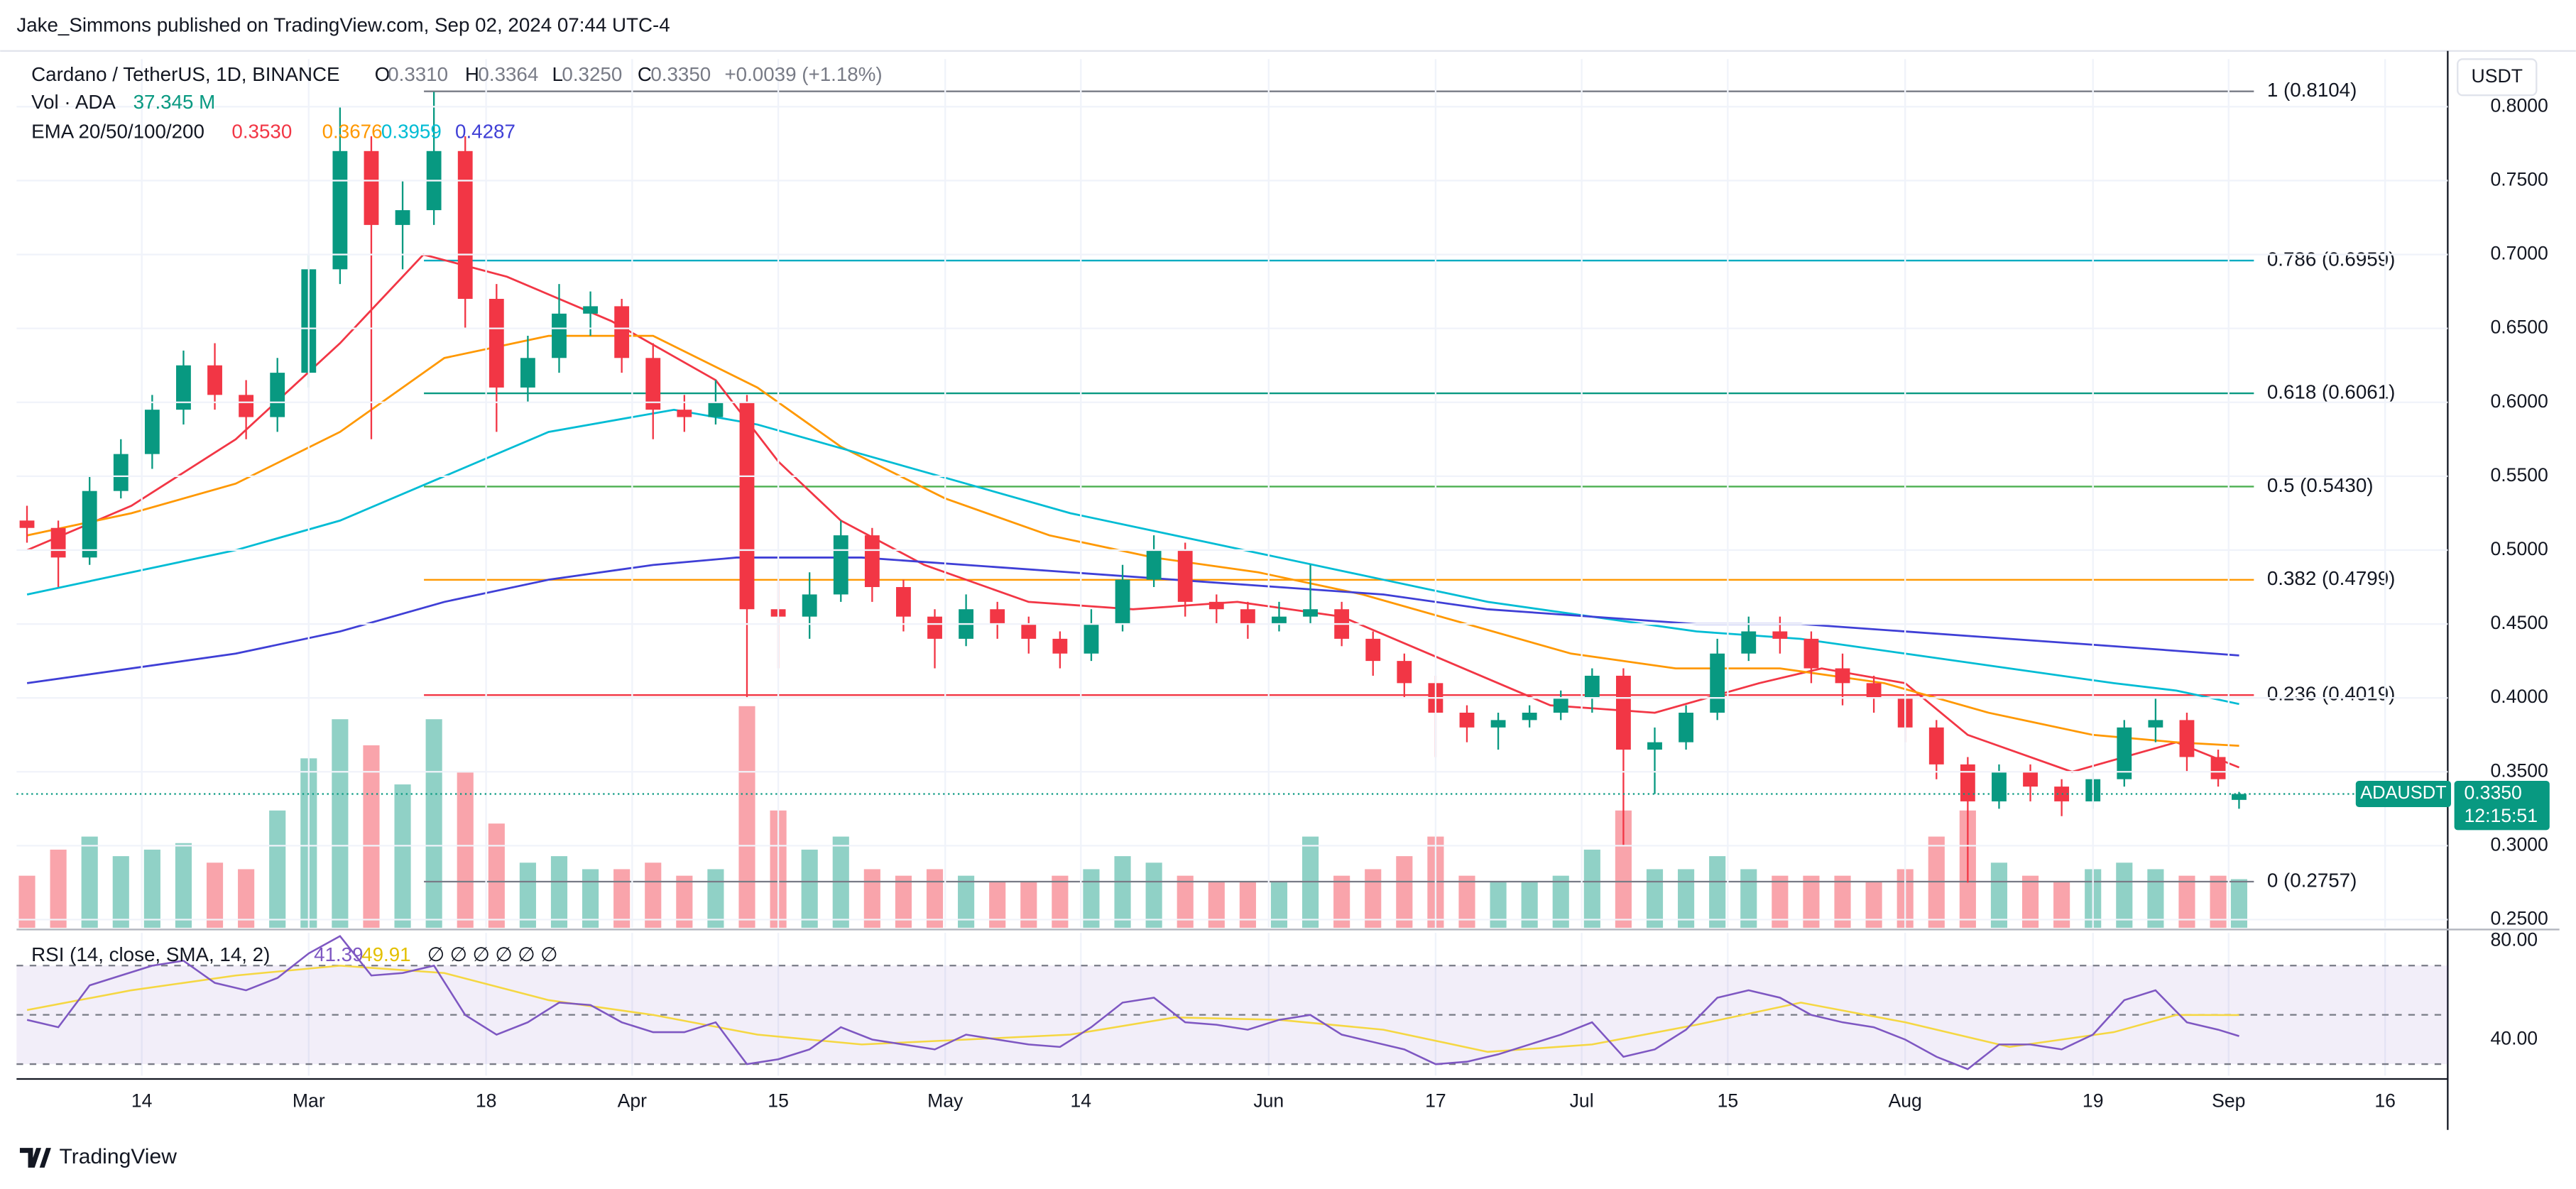 The image size is (2576, 1189). Describe the element at coordinates (2312, 880) in the screenshot. I see `fib-label: 0 (0.2757)` at that location.